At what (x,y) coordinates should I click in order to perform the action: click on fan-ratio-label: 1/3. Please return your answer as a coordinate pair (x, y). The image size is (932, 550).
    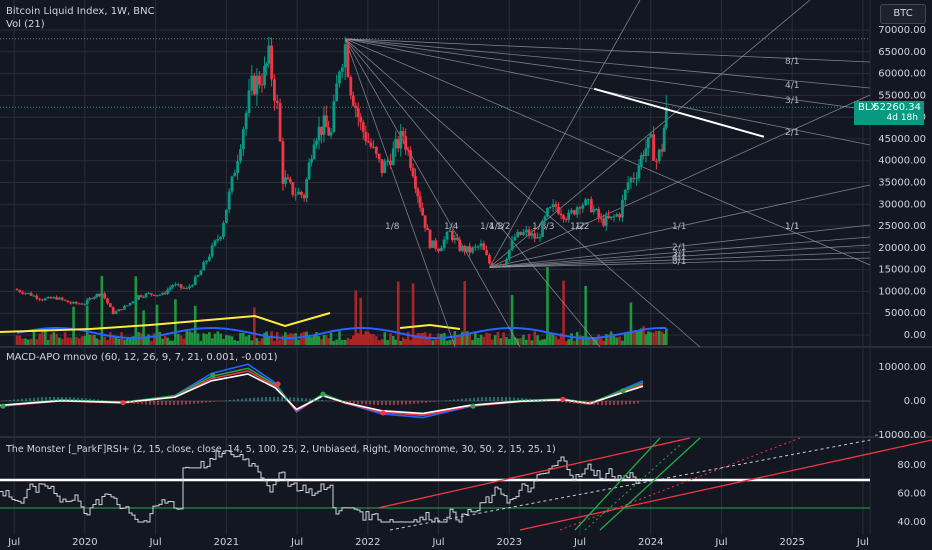
    Looking at the image, I should click on (539, 227).